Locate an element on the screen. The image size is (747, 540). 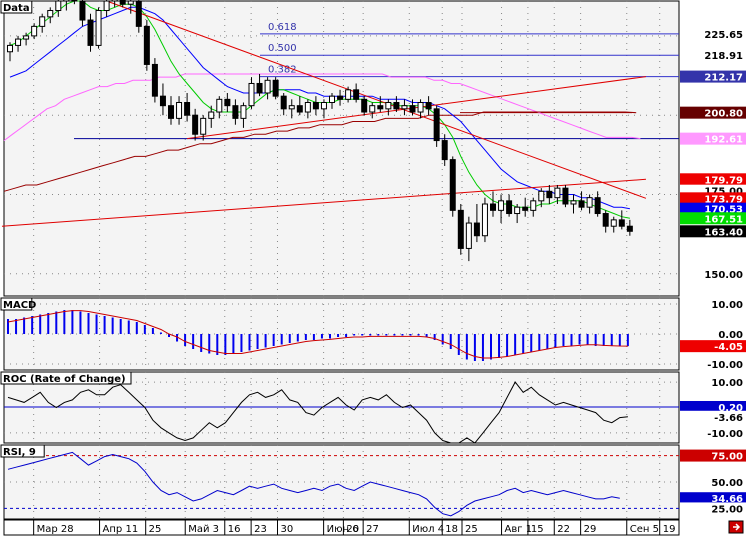
price-axis-label: 179.79 is located at coordinates (723, 180).